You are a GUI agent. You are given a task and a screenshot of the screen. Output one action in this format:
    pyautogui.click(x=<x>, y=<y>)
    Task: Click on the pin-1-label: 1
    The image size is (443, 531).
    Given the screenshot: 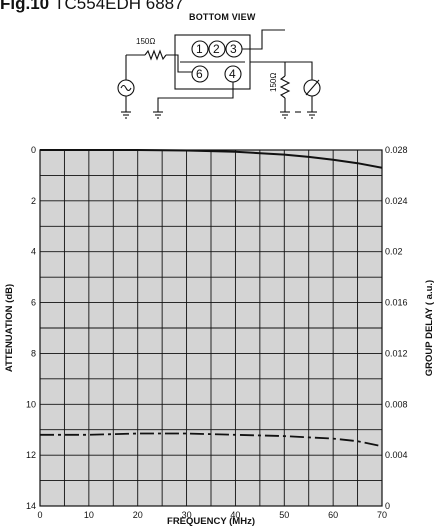 What is the action you would take?
    pyautogui.click(x=199, y=49)
    